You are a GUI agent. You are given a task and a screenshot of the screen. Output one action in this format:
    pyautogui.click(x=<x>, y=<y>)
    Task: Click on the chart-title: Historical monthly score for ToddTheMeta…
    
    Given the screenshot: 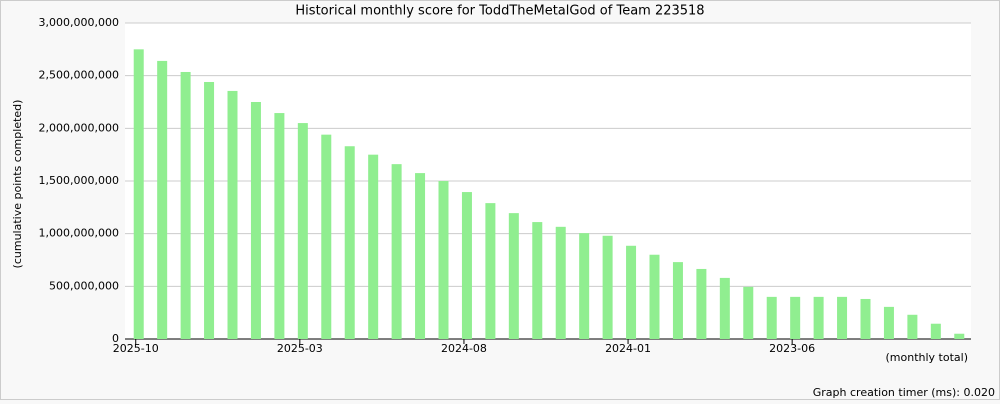 What is the action you would take?
    pyautogui.click(x=499, y=11)
    